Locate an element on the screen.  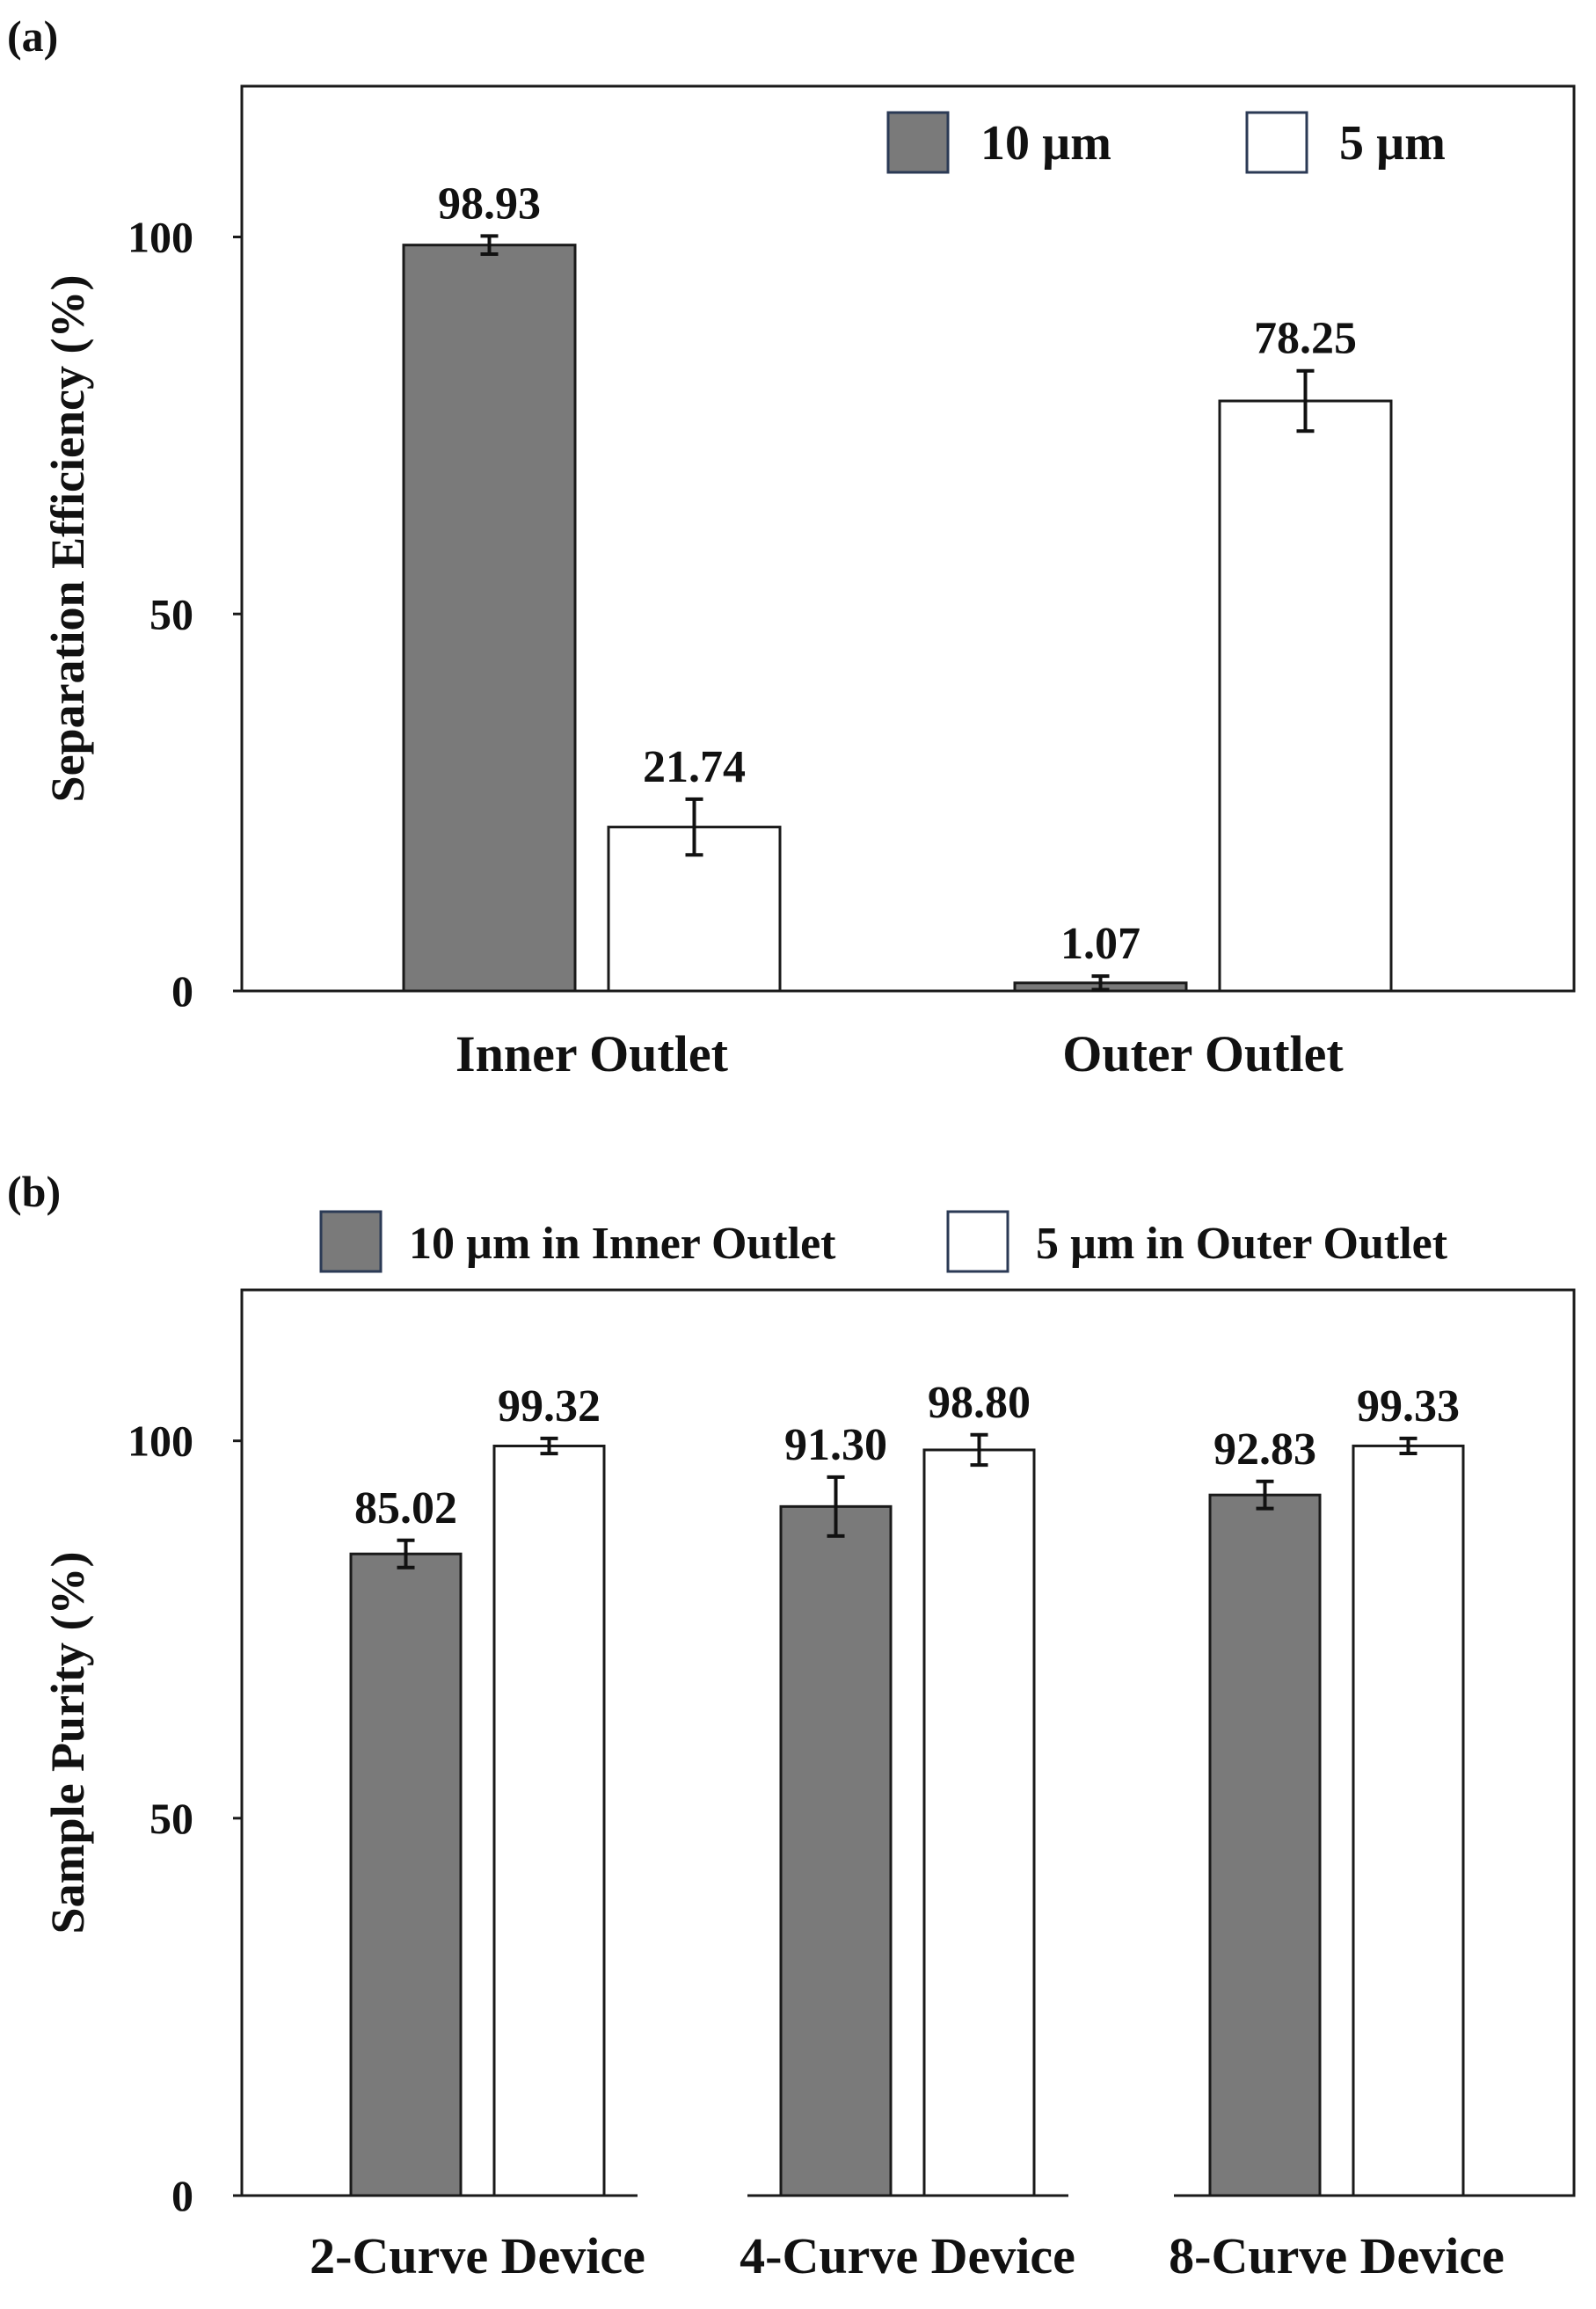
x-category-label: 2-Curve Device is located at coordinates (477, 2255).